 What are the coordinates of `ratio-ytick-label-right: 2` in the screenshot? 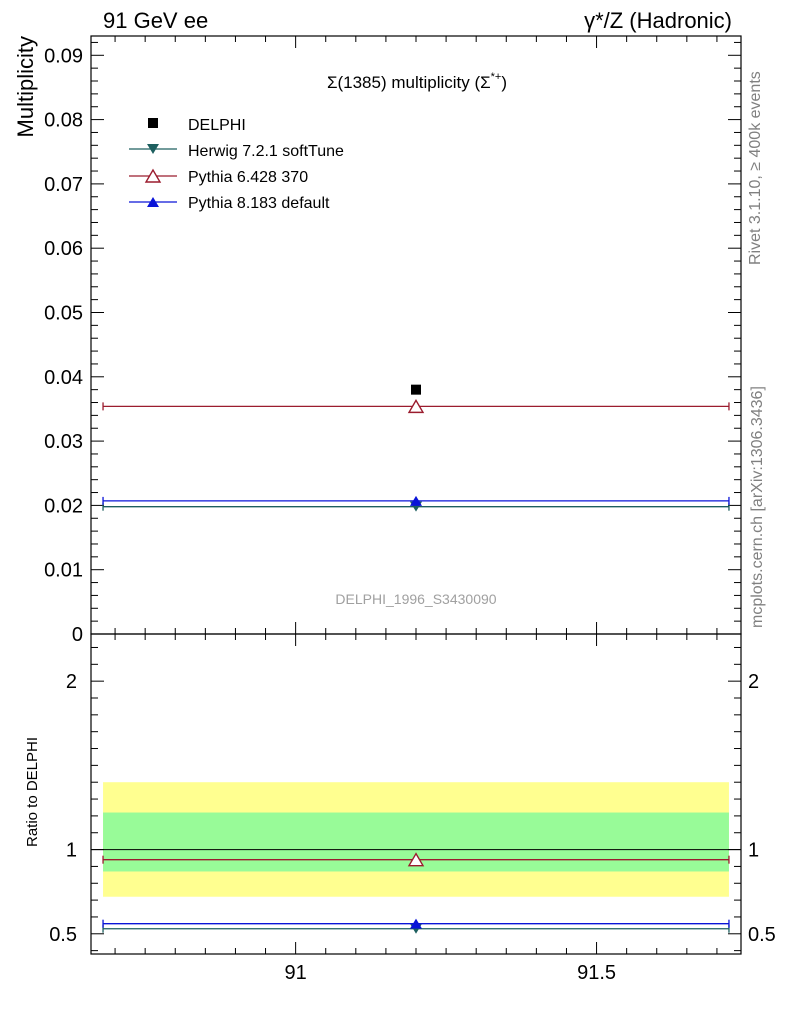 It's located at (753, 682).